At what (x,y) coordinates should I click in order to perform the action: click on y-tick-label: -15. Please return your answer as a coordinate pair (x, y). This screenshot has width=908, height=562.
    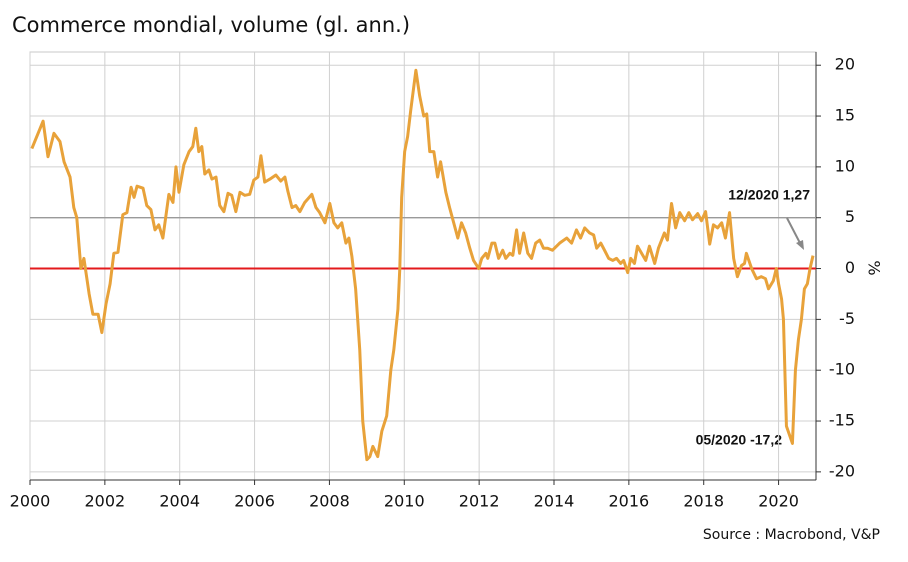
    Looking at the image, I should click on (842, 420).